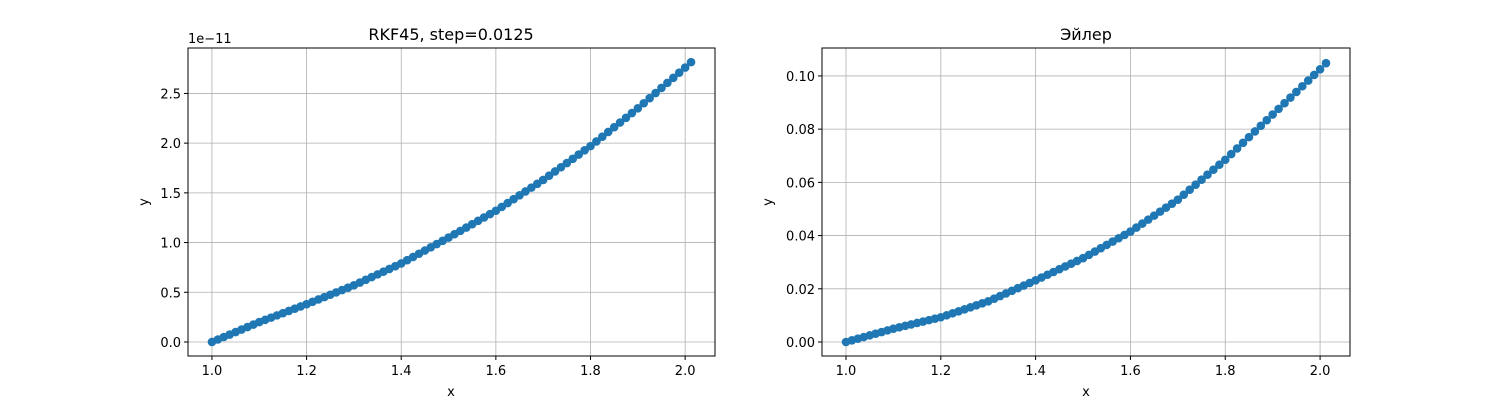 This screenshot has width=1500, height=400. I want to click on euler-x-tick-label: 1.6, so click(1130, 371).